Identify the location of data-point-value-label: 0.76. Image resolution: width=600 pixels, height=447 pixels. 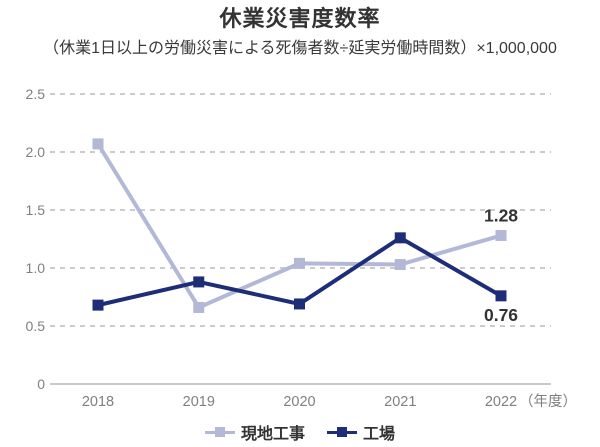
(501, 315).